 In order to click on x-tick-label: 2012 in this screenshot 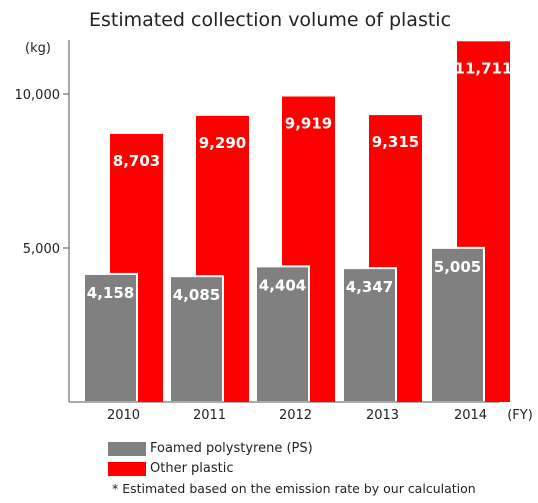, I will do `click(295, 415)`.